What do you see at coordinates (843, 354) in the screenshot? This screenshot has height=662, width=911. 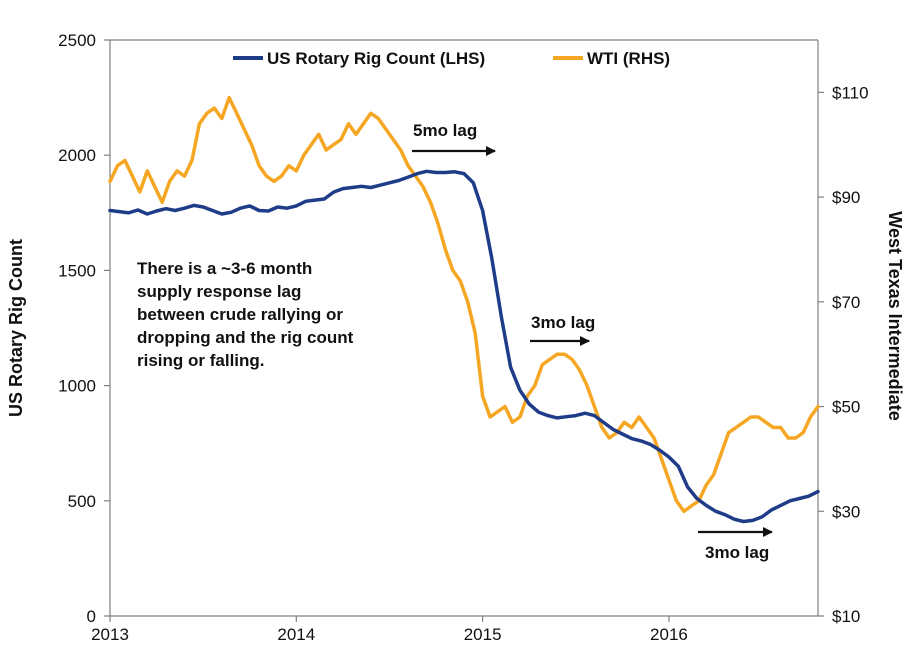 I see `right-y-ticks: $10 $30 $50 $70 $90 $110` at bounding box center [843, 354].